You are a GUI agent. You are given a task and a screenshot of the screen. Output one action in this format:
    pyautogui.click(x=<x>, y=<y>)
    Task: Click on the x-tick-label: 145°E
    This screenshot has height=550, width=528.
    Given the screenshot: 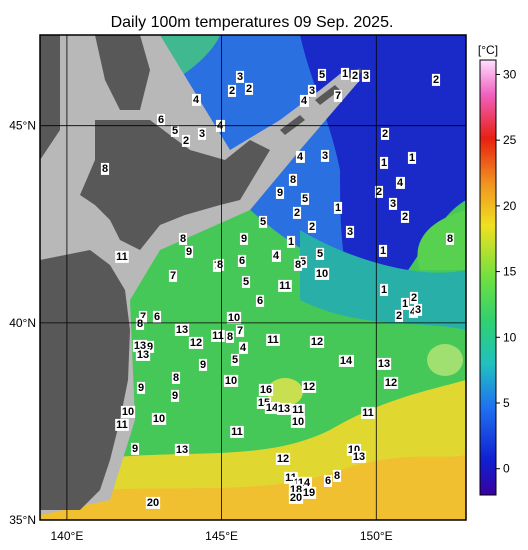 What is the action you would take?
    pyautogui.click(x=221, y=536)
    